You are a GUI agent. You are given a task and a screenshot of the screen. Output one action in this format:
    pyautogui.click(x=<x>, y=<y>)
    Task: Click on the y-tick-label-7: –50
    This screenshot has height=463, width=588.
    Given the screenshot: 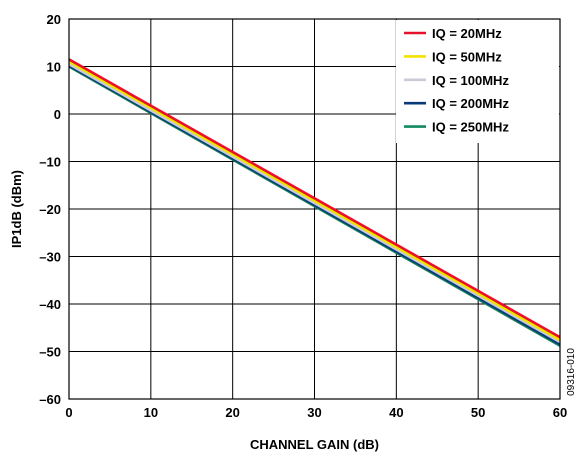 What is the action you would take?
    pyautogui.click(x=50, y=352)
    